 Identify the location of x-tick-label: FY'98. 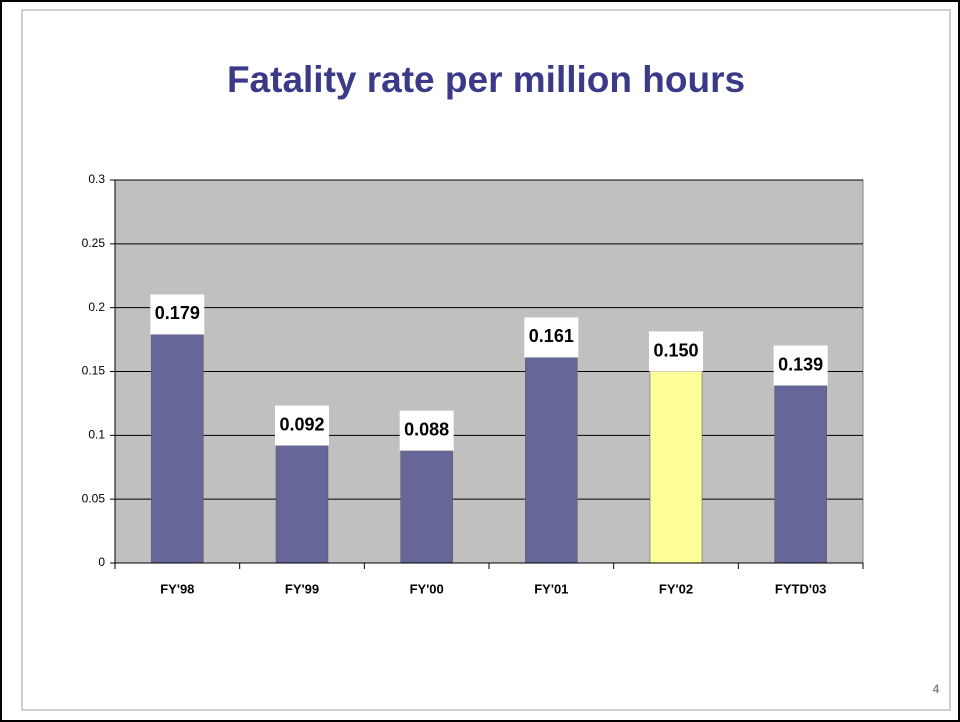
(177, 588).